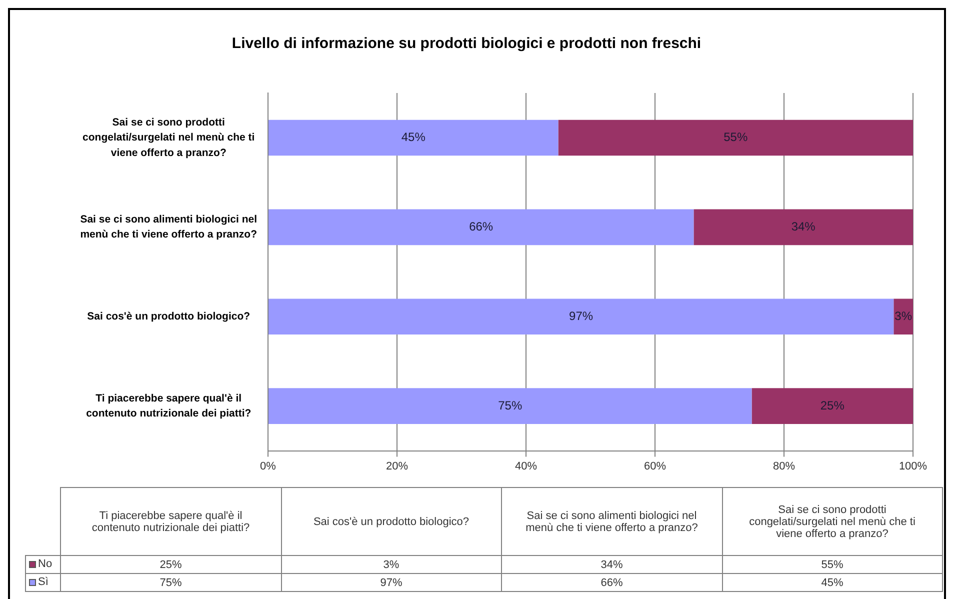  I want to click on text: 3%, so click(391, 564).